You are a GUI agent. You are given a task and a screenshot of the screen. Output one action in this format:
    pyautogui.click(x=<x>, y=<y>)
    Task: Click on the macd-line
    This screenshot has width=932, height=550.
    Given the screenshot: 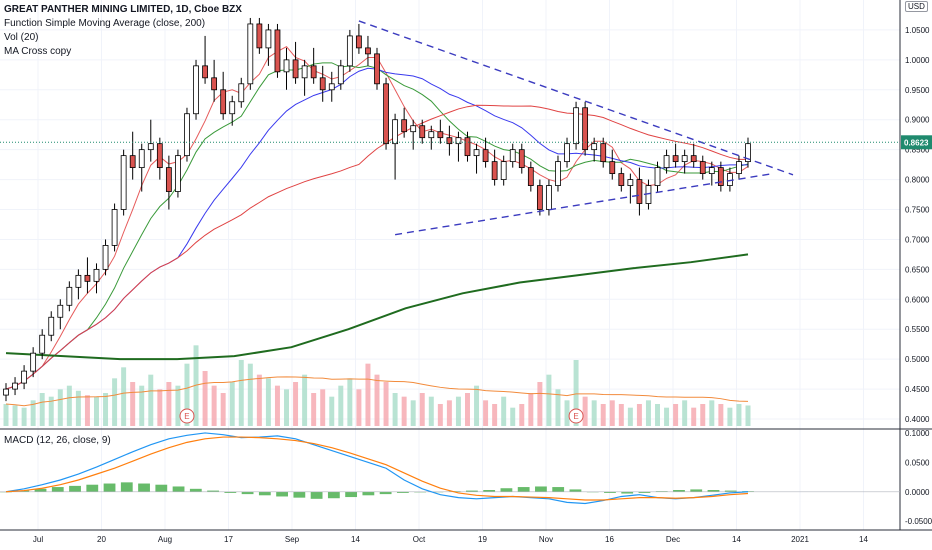 What is the action you would take?
    pyautogui.click(x=377, y=468)
    